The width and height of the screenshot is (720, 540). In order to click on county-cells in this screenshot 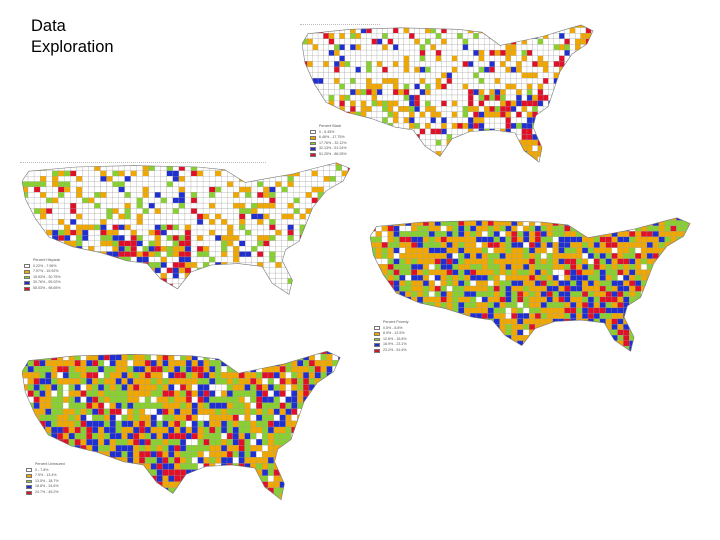, I will do `click(191, 231)`.